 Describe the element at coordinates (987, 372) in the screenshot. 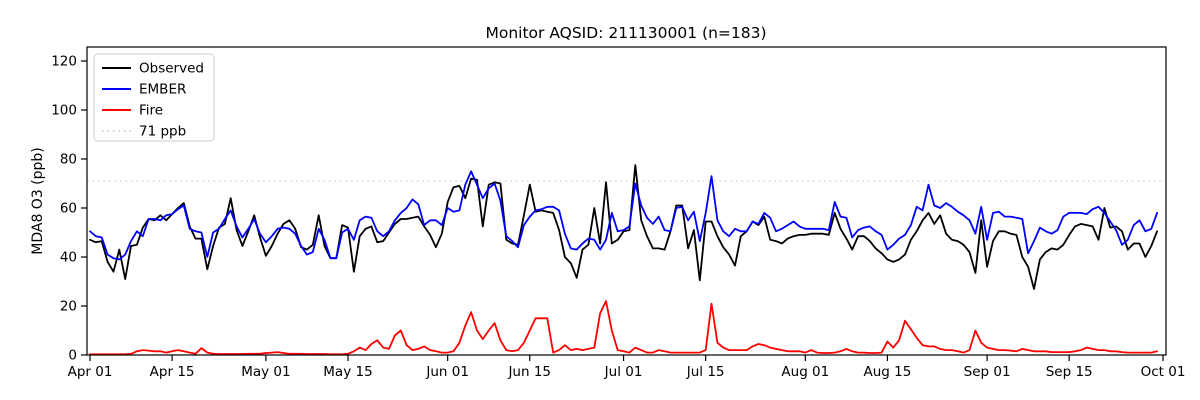

I see `x-tick-label: Sep 01` at that location.